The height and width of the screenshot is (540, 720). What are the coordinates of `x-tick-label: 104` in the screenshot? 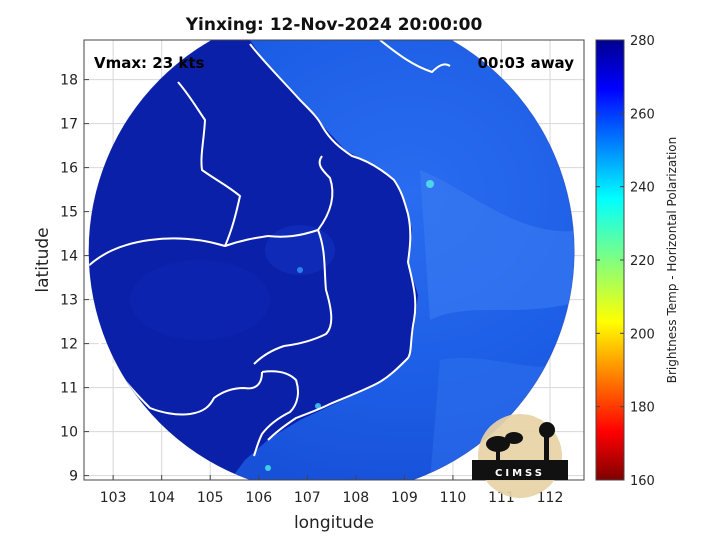 It's located at (161, 498).